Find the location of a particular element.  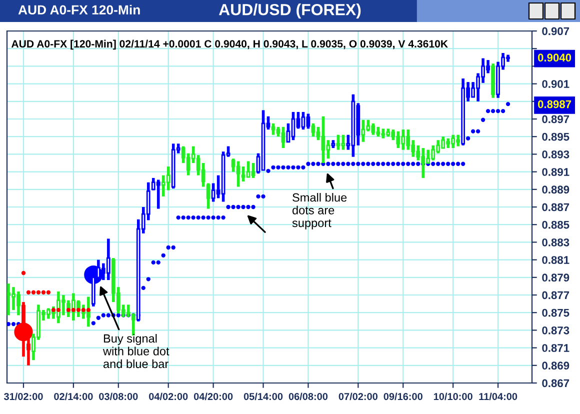

y-tick-label: 0.893 is located at coordinates (556, 154).